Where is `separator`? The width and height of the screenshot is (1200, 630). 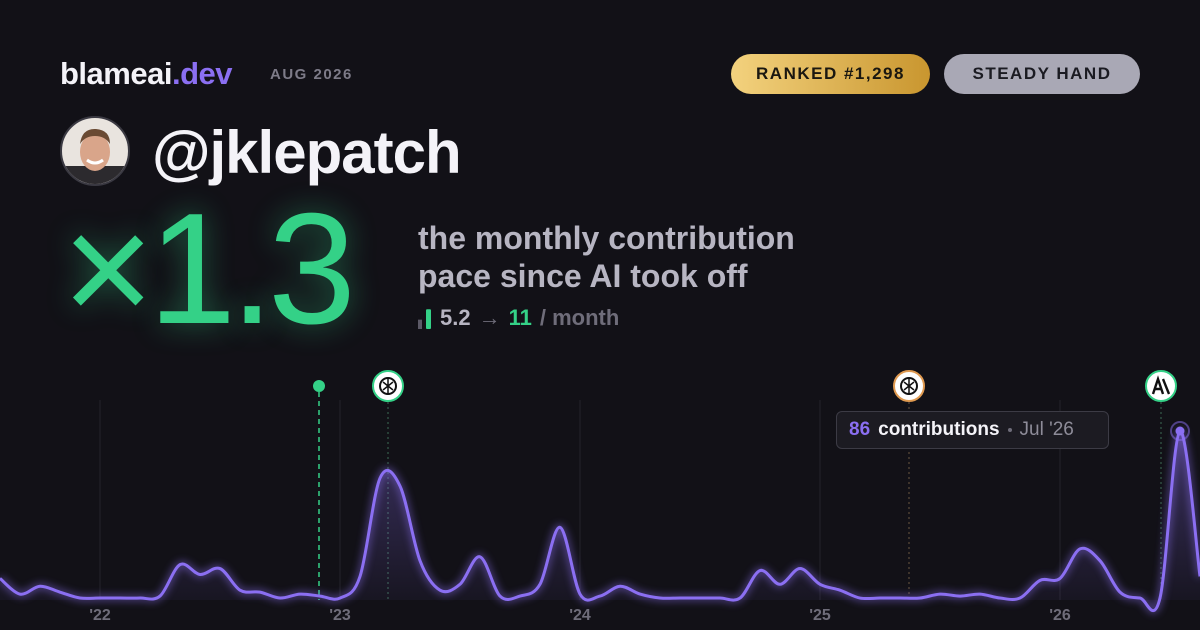
separator is located at coordinates (1009, 430).